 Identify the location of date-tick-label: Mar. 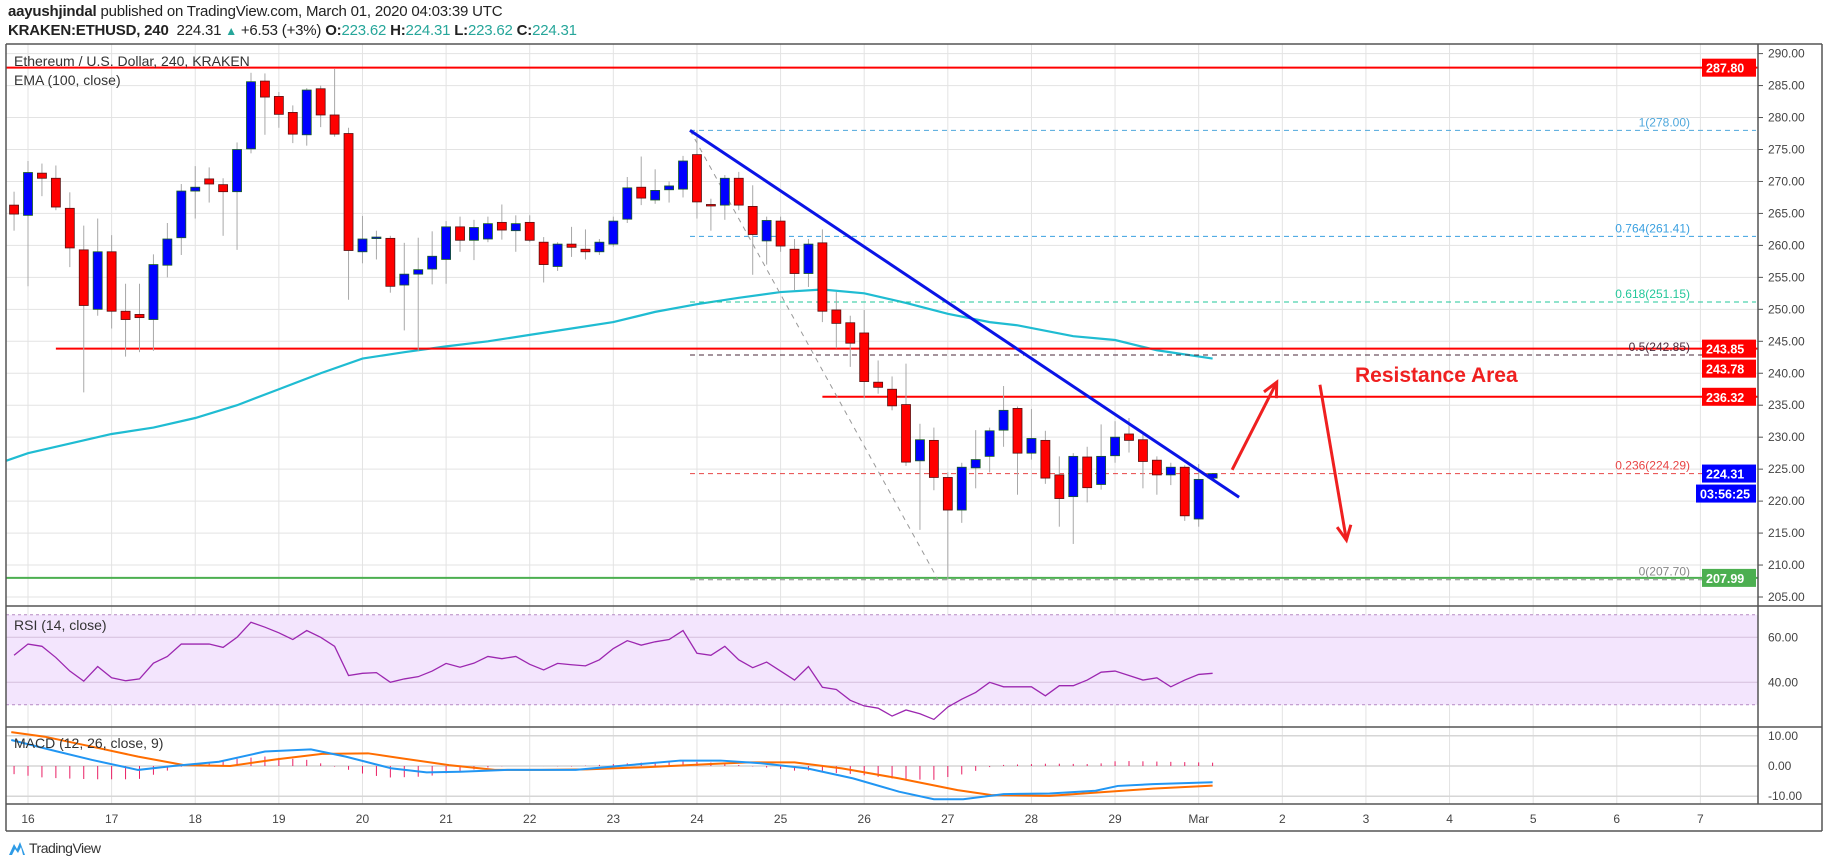
(1198, 819).